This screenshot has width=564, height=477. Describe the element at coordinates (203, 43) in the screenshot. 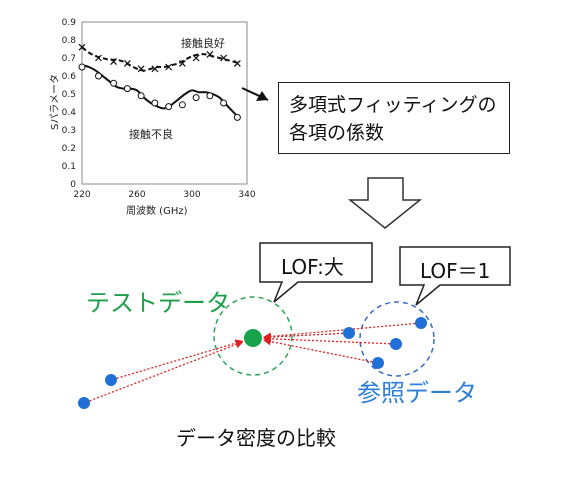

I see `series-label-good-contact: 接触良好` at that location.